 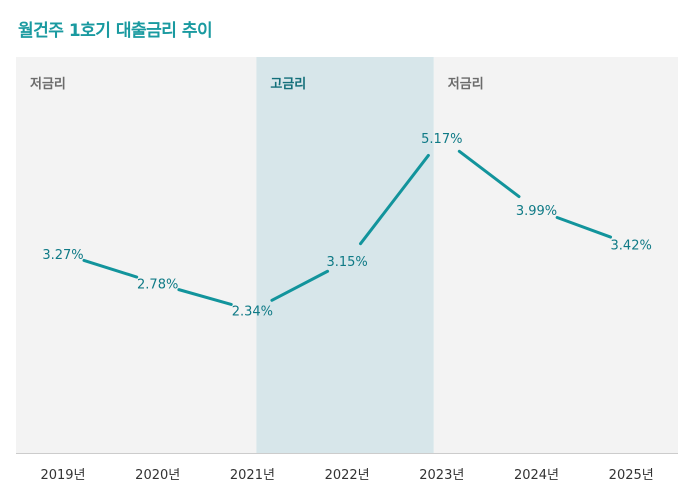 What do you see at coordinates (300, 285) in the screenshot?
I see `line-segment-2021년-2022년` at bounding box center [300, 285].